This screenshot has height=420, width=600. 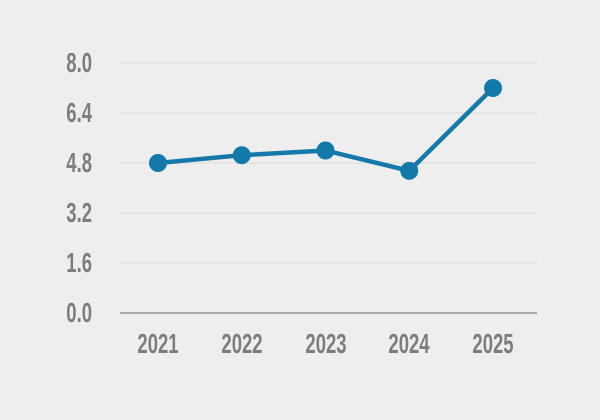 What do you see at coordinates (79, 212) in the screenshot?
I see `y-axis-tick-label: 3.2` at bounding box center [79, 212].